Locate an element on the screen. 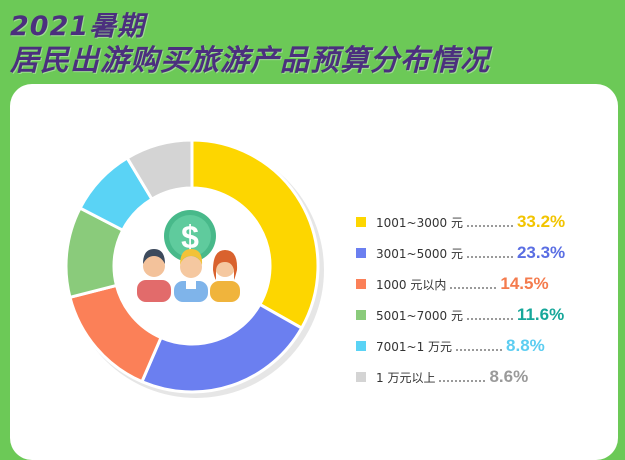  legend-label: 1 万元以上 is located at coordinates (406, 377).